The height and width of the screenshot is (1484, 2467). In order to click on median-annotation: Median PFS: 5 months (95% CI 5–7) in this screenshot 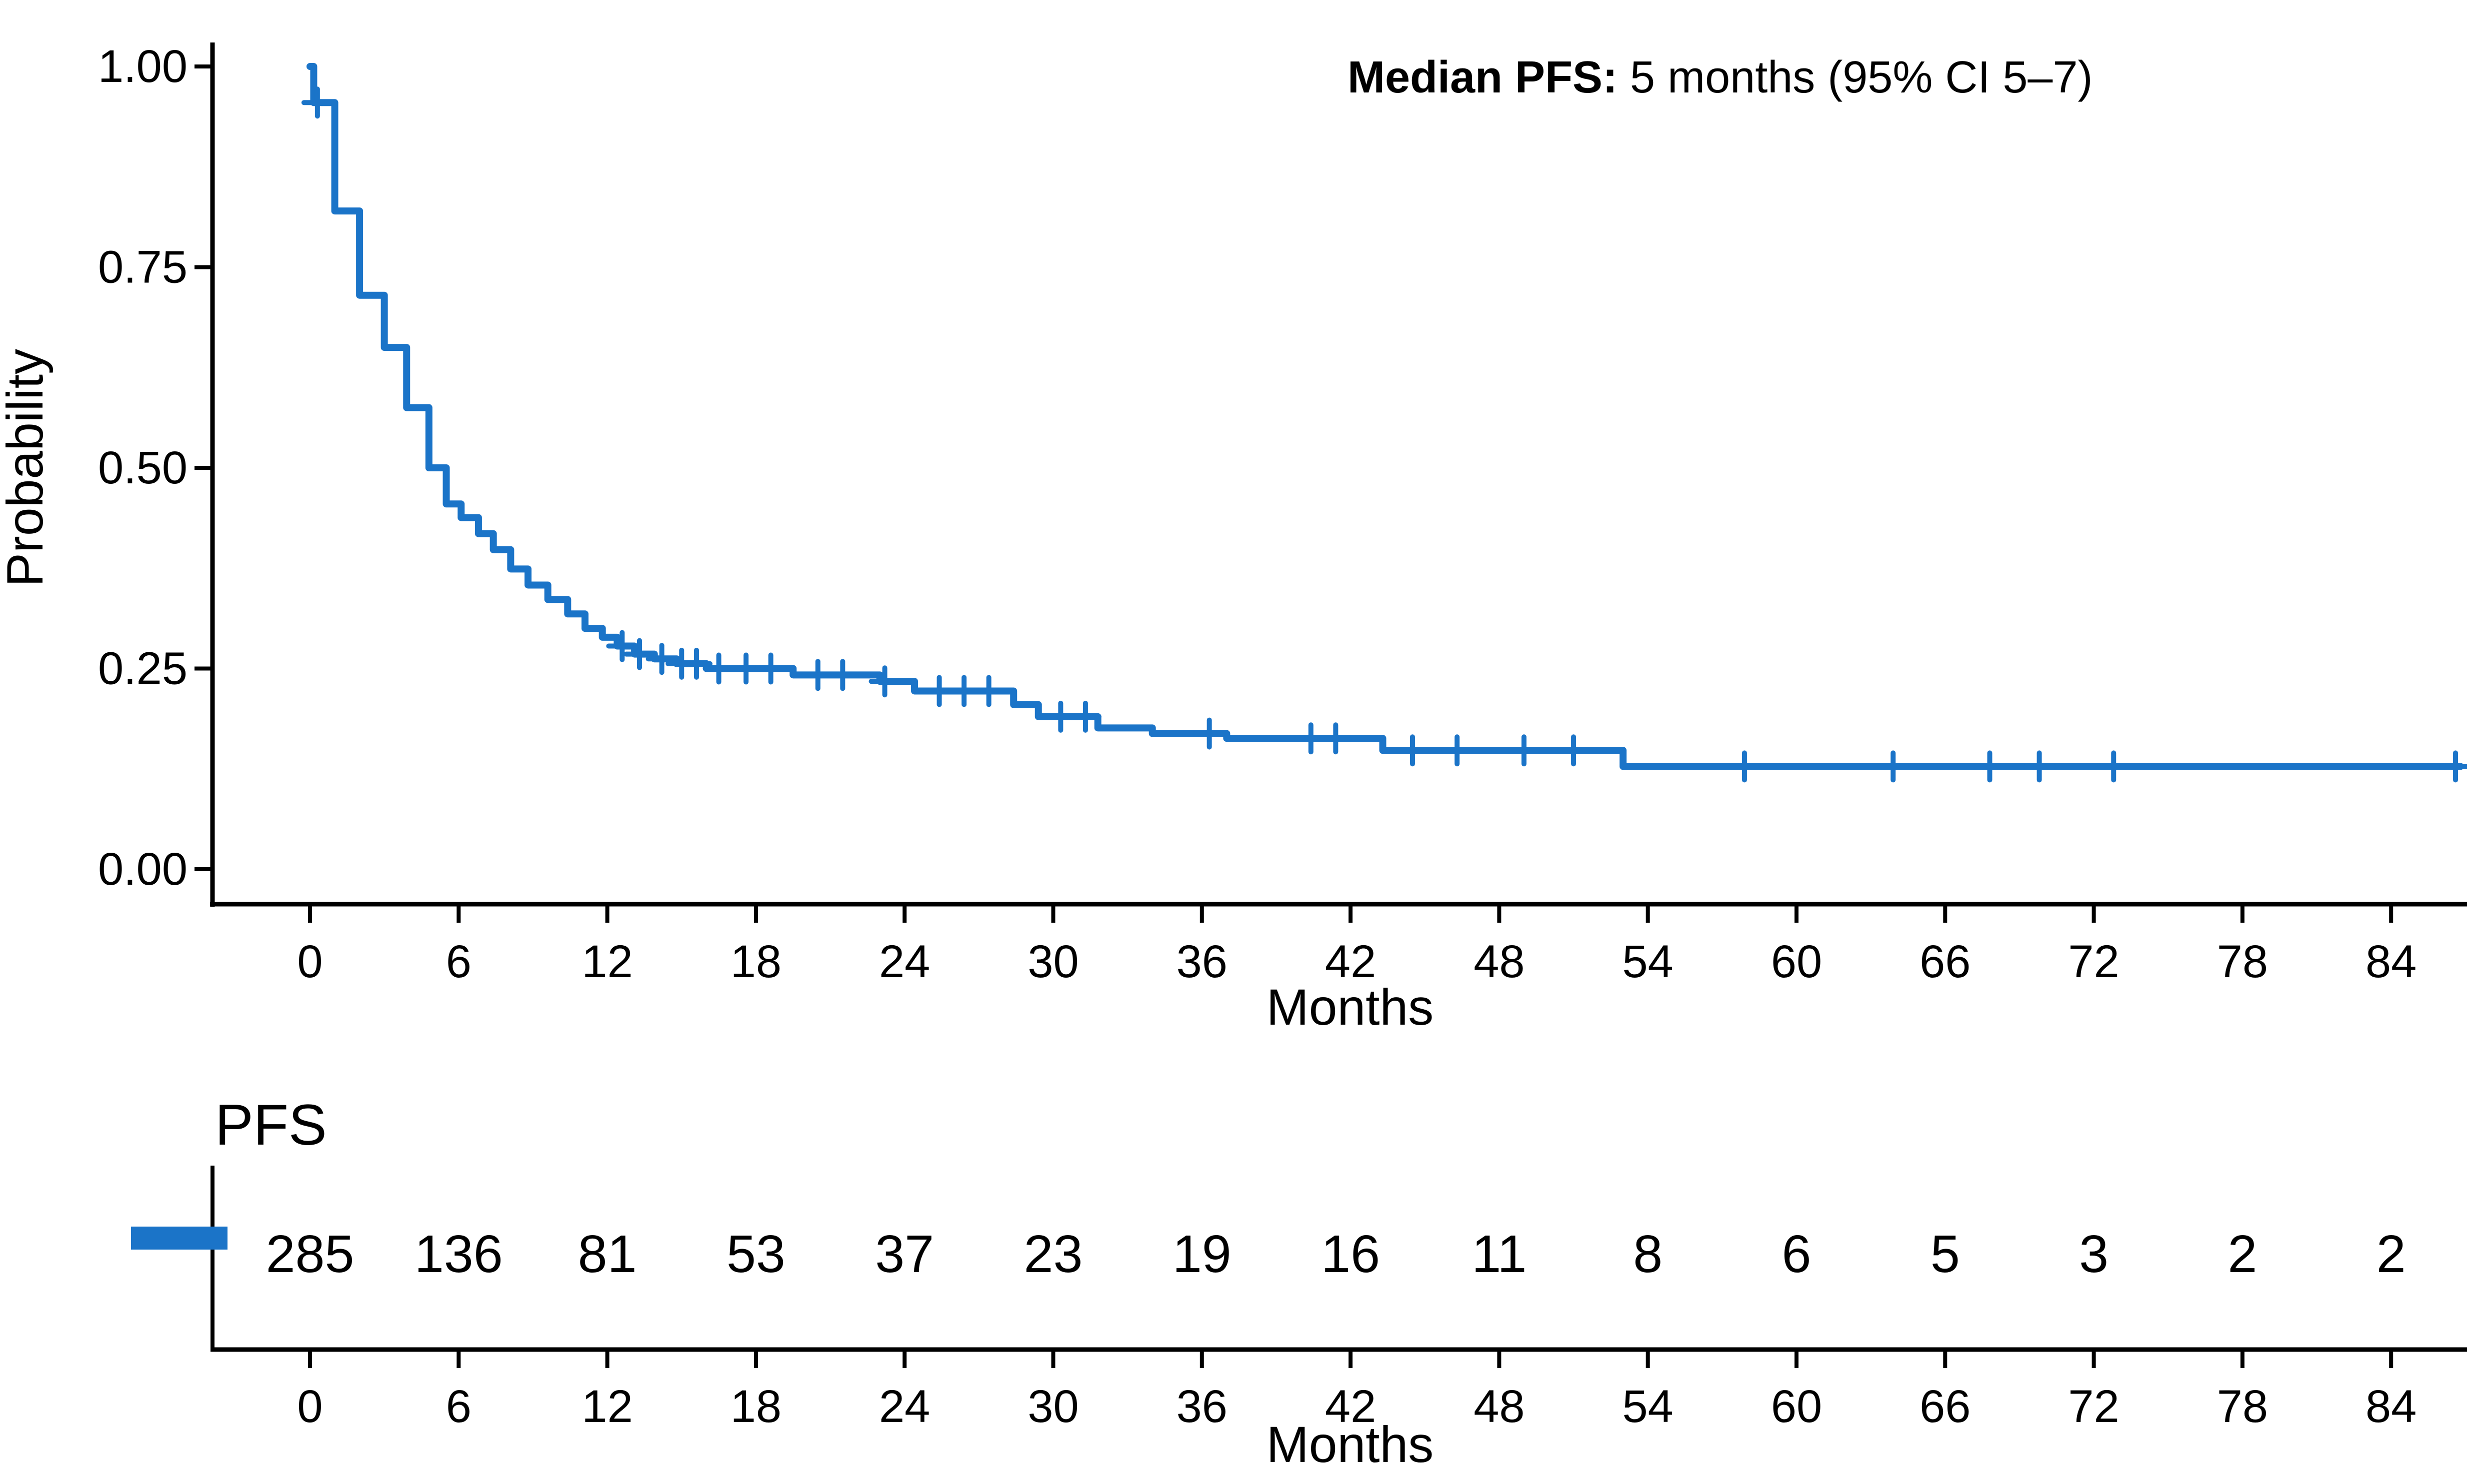, I will do `click(1720, 77)`.